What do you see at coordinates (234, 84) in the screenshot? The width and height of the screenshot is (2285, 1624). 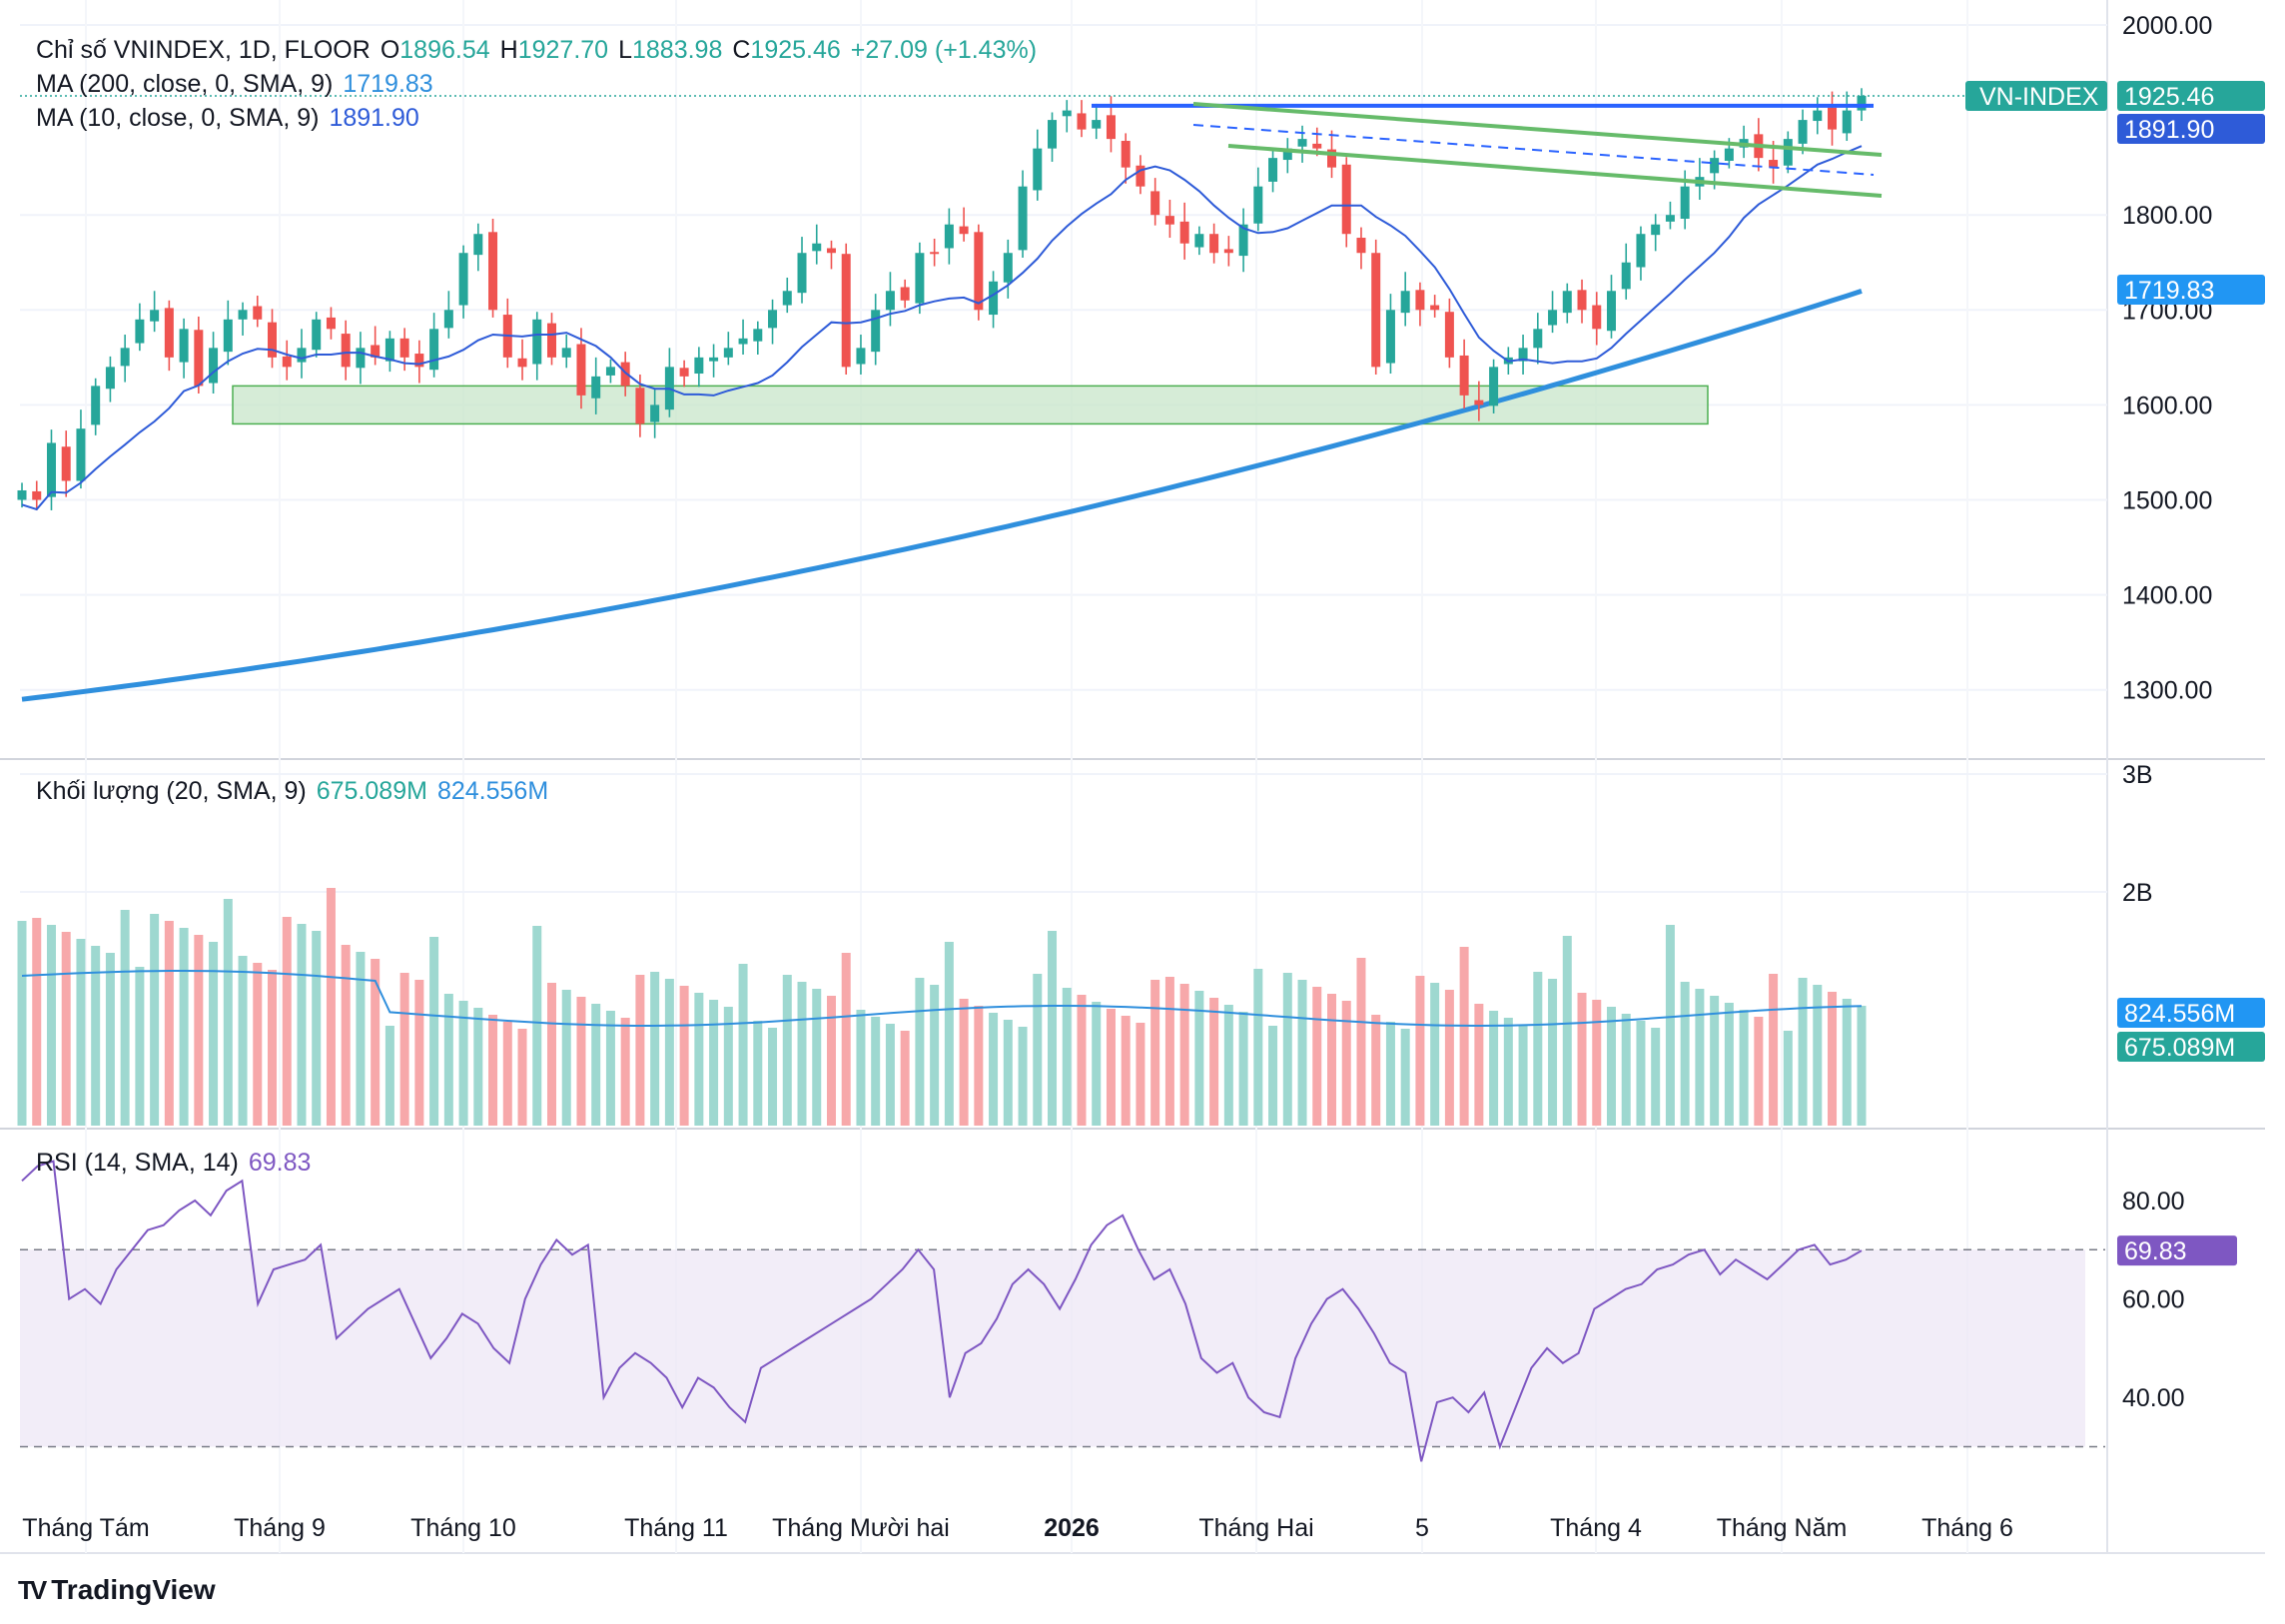 I see `ma200-legend: MA (200, close, 0, SMA, 9) 1719.83` at bounding box center [234, 84].